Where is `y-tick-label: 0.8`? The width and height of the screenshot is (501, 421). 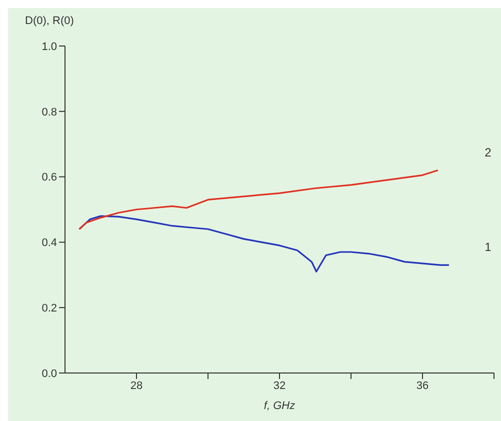
y-tick-label: 0.8 is located at coordinates (49, 112).